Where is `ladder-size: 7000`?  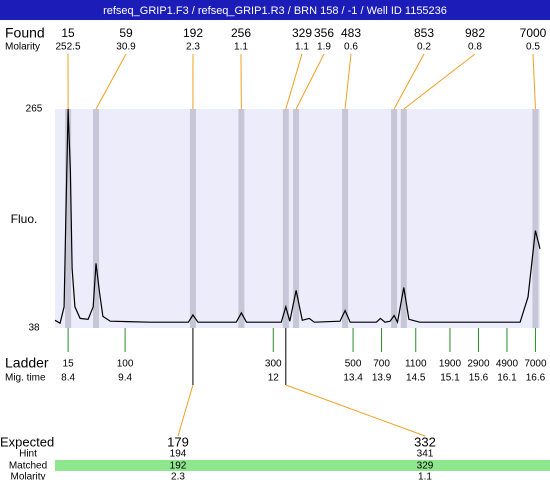 ladder-size: 7000 is located at coordinates (535, 364).